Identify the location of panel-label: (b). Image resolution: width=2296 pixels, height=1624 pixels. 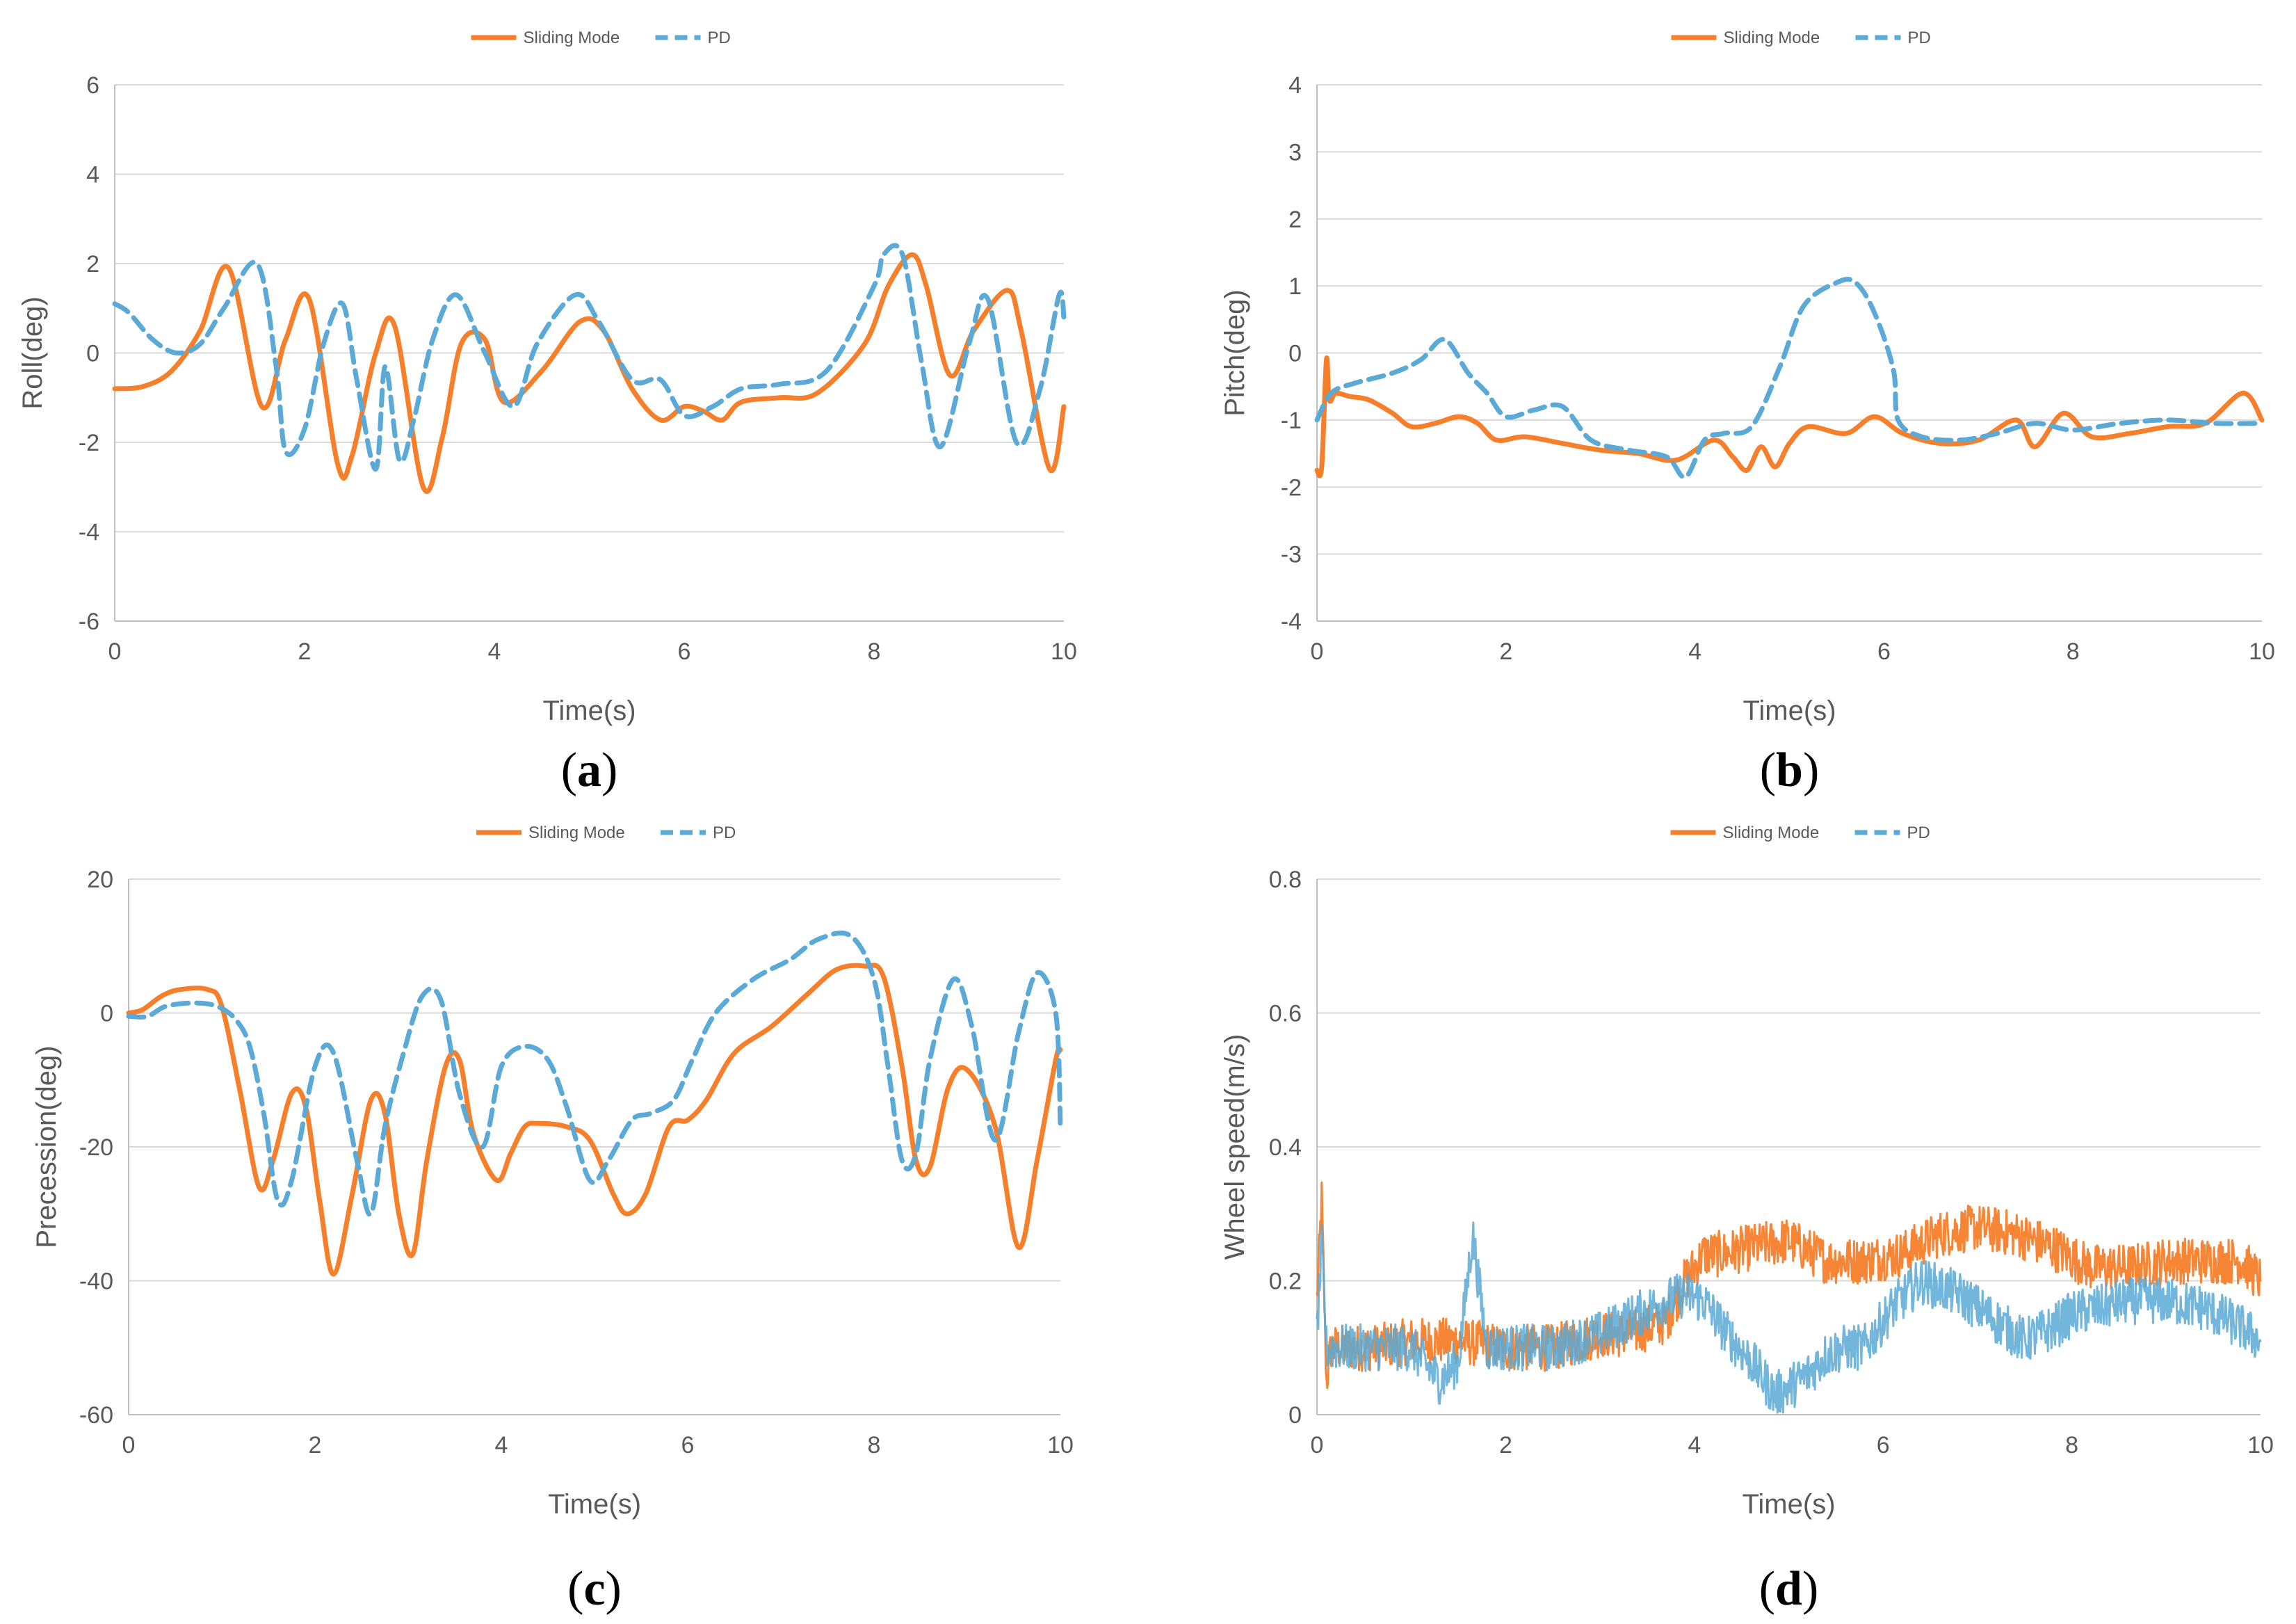
(1790, 770).